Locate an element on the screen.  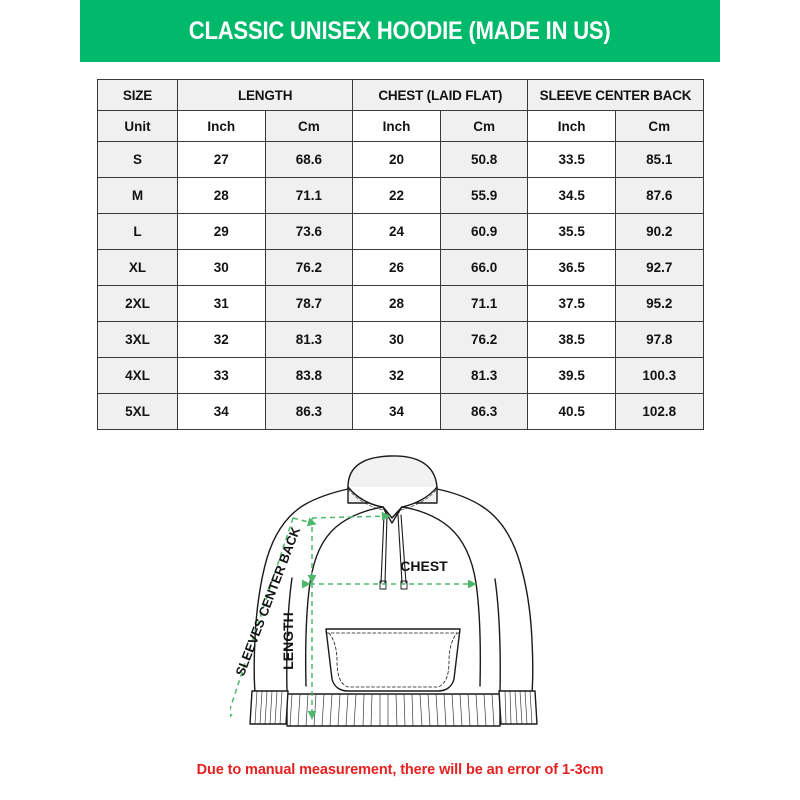
cell-length-cm: 81.3 is located at coordinates (309, 339).